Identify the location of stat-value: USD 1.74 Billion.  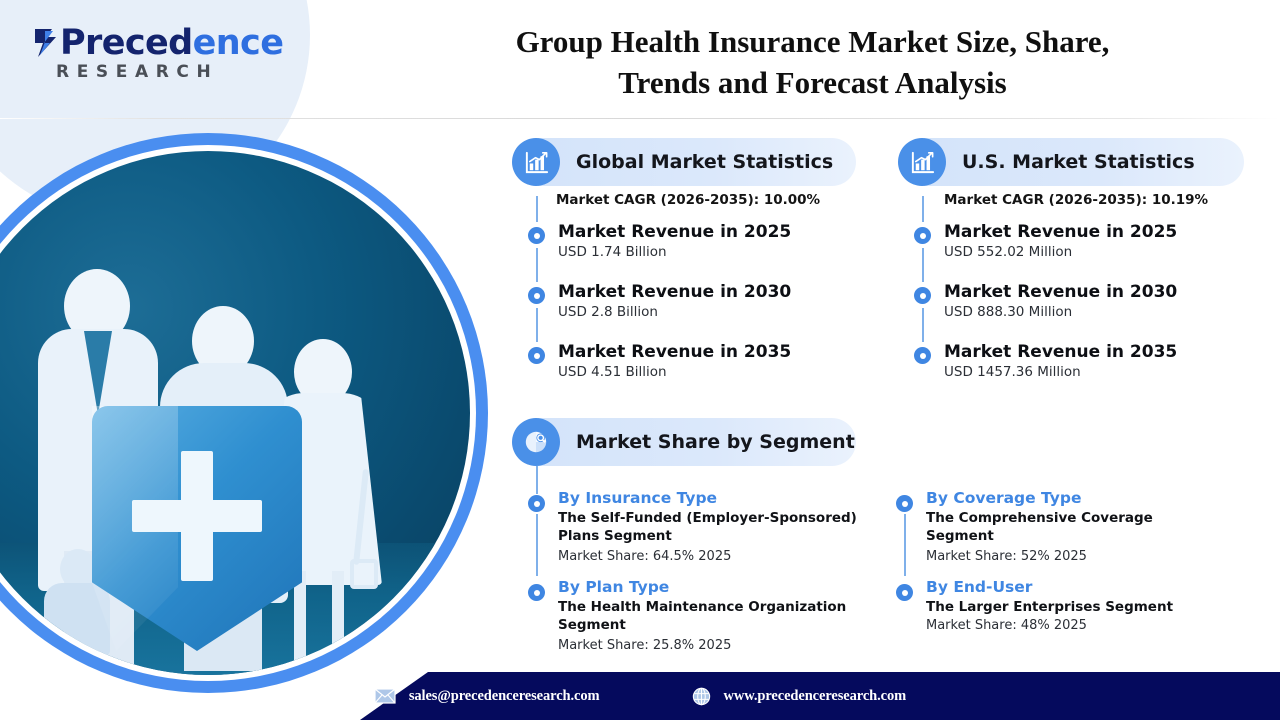
(612, 252).